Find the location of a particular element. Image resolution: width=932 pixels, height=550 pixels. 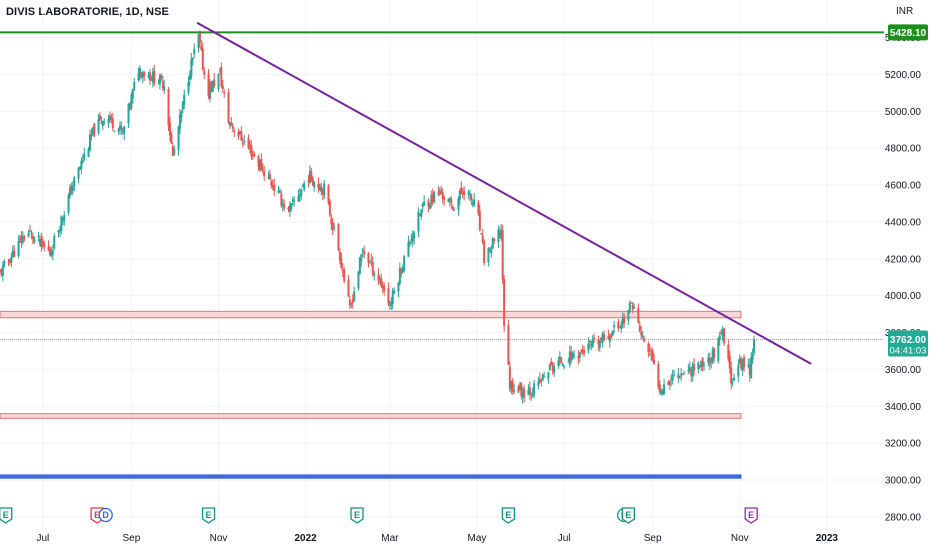

currency-label: INR is located at coordinates (905, 11).